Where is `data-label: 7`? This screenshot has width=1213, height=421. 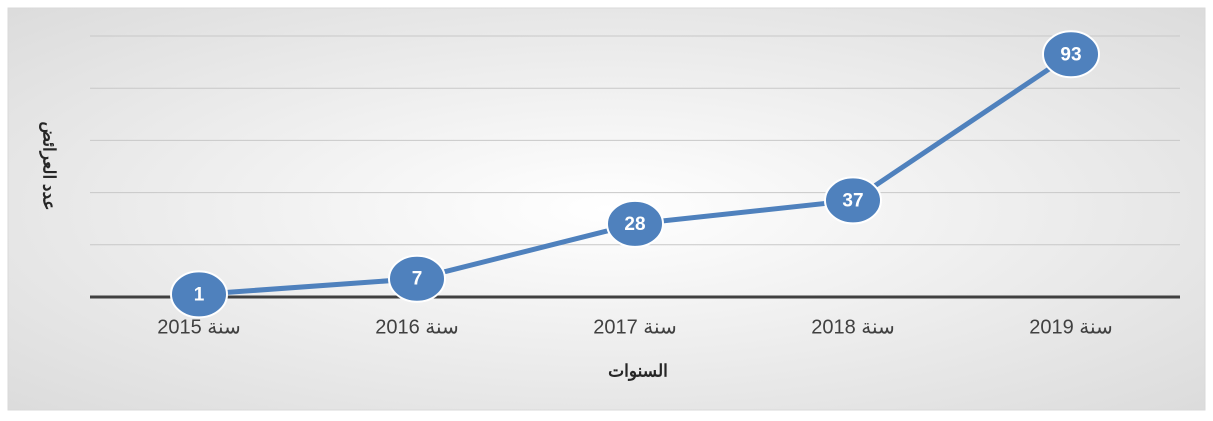
data-label: 7 is located at coordinates (417, 279).